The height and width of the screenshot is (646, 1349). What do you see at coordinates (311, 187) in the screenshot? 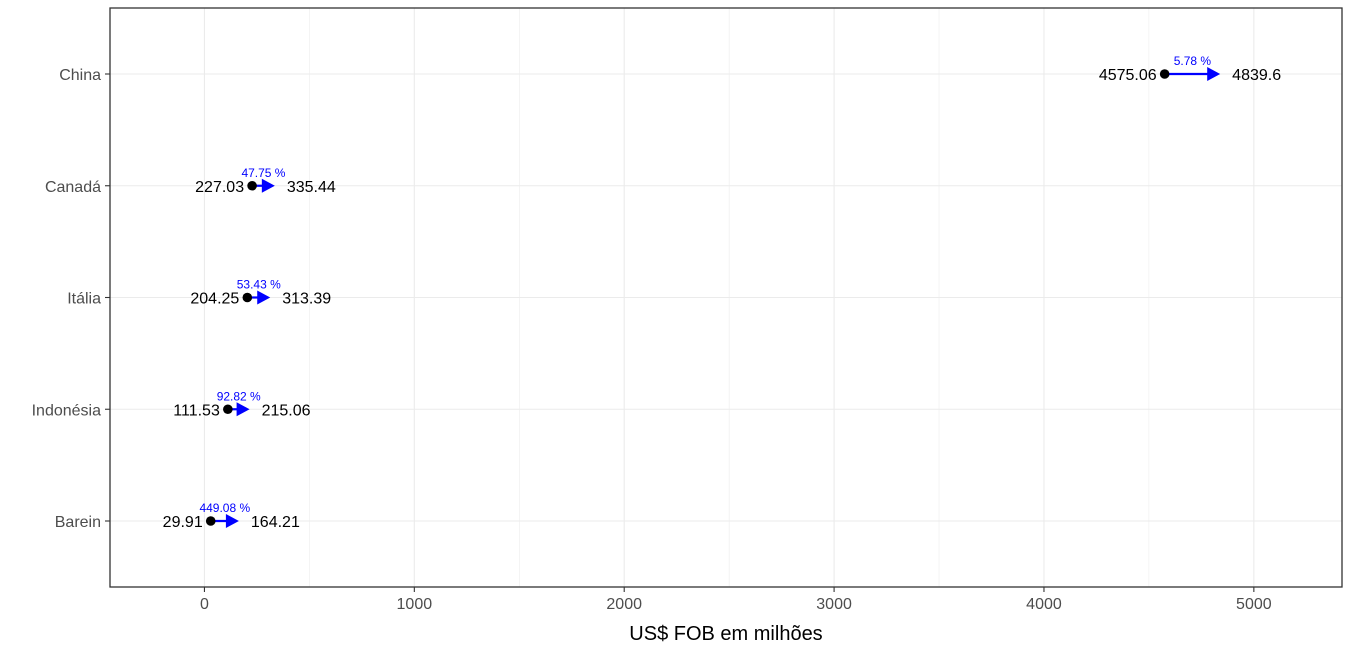
I see `end-value-label: 335.44` at bounding box center [311, 187].